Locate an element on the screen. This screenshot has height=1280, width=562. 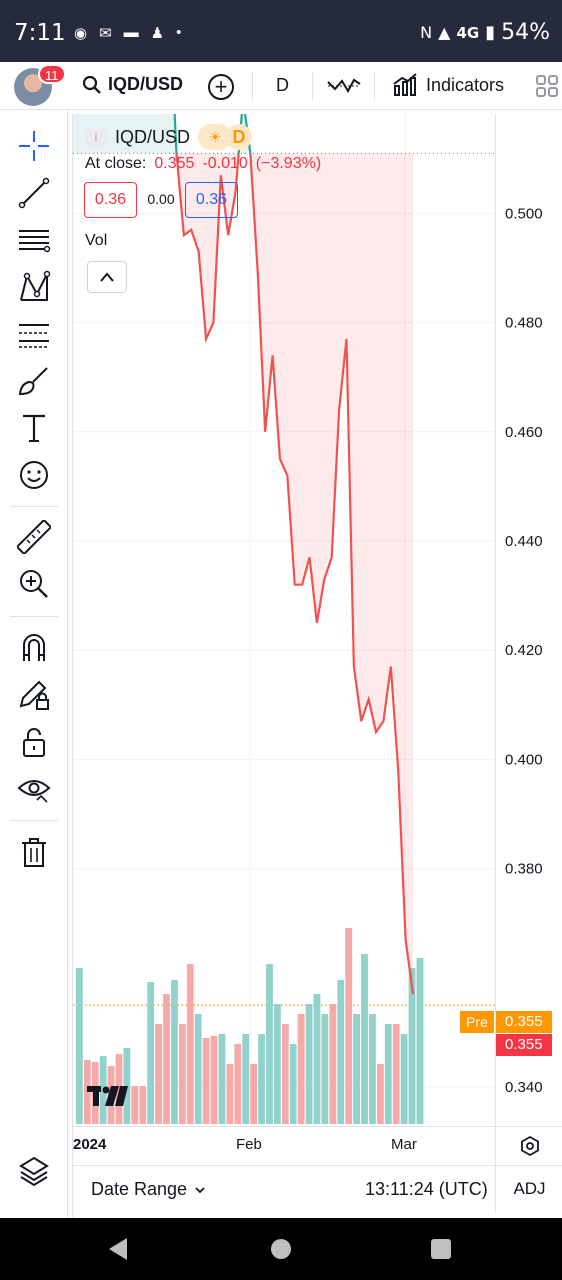
lock-drawings-tool is located at coordinates (34, 695).